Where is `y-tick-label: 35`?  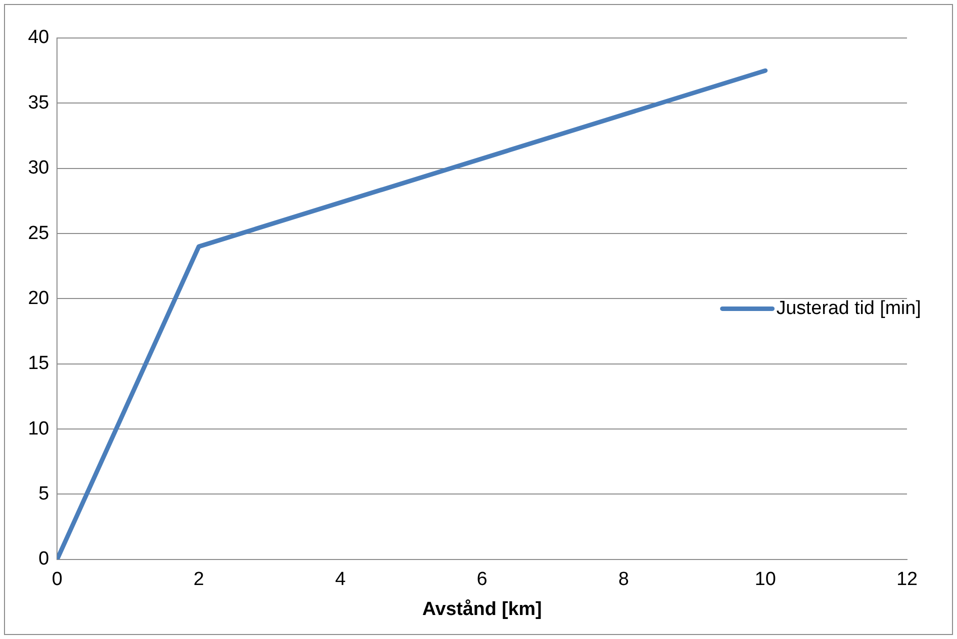
y-tick-label: 35 is located at coordinates (39, 103).